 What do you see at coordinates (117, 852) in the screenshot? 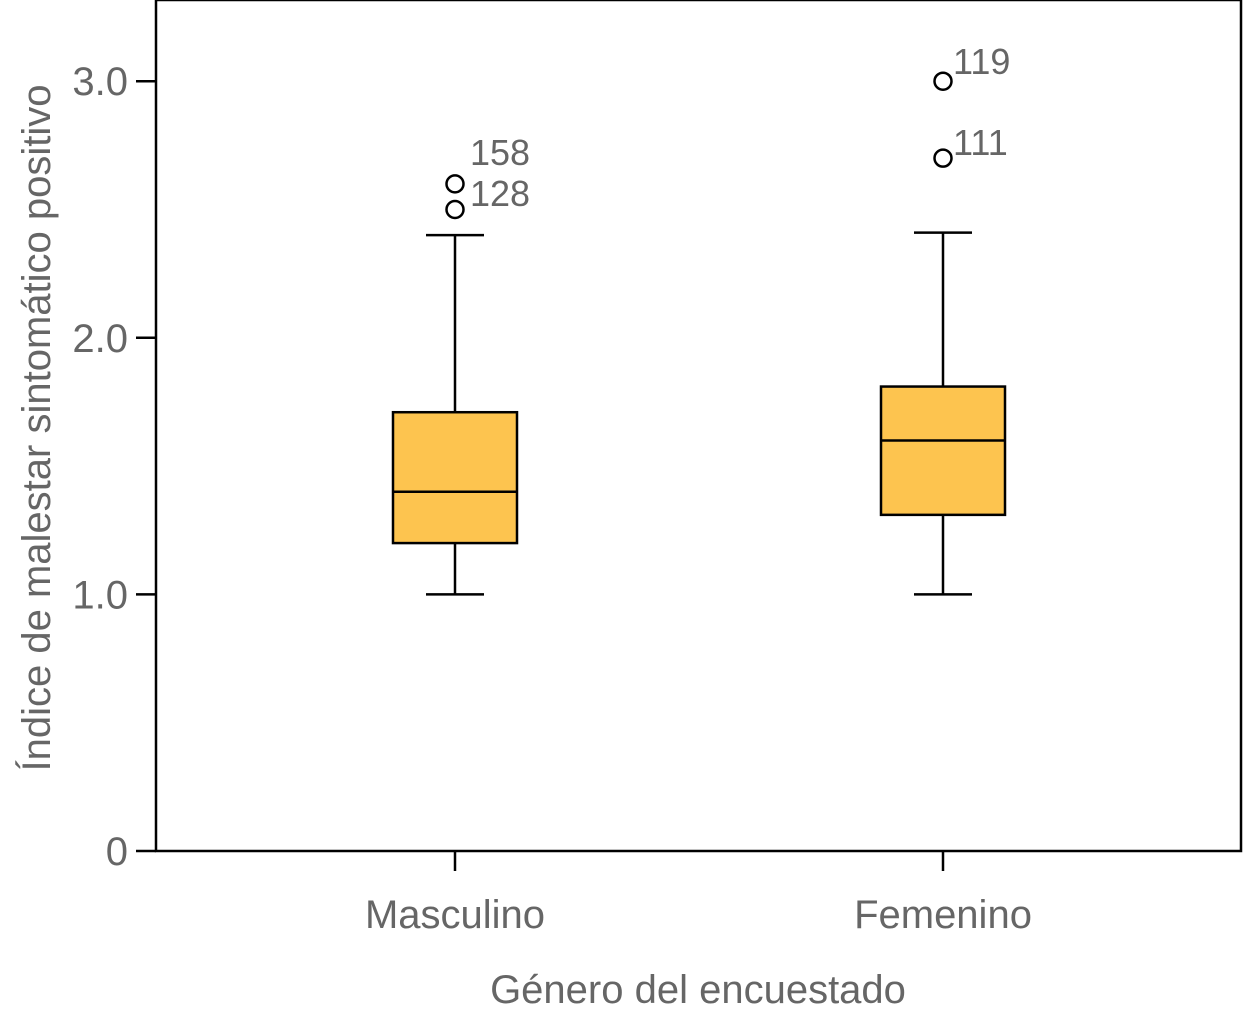
I see `y-tick-label: 0` at bounding box center [117, 852].